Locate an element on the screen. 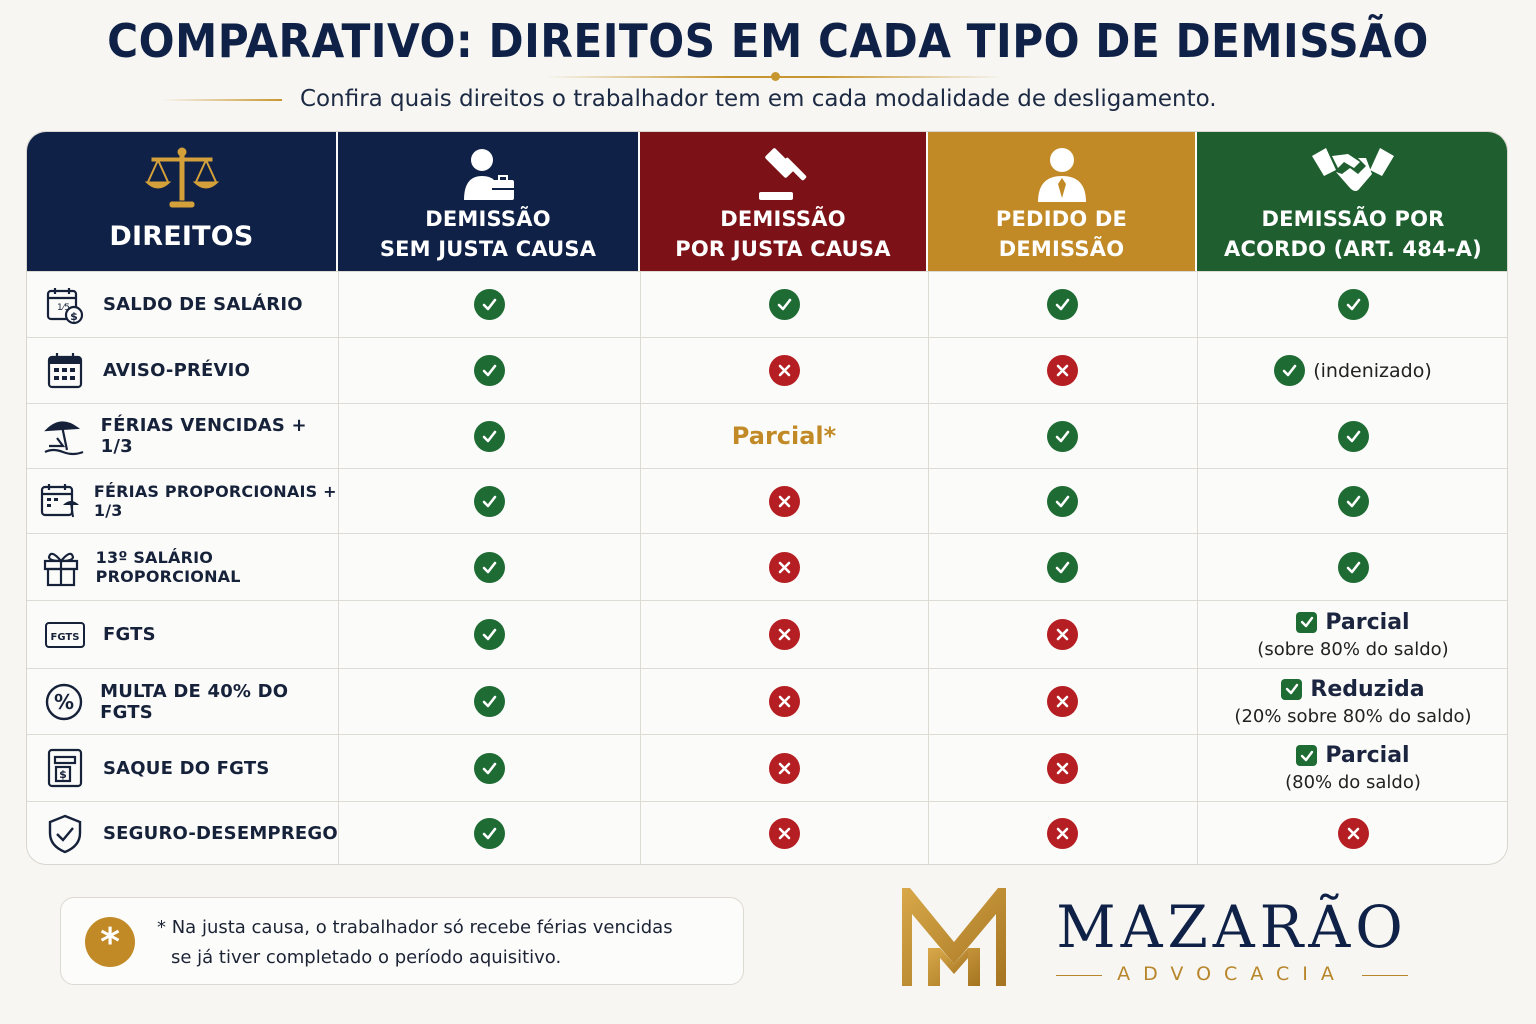  table-row: FGTS FGTS Parcial (sobre 80% do saldo) is located at coordinates (767, 634).